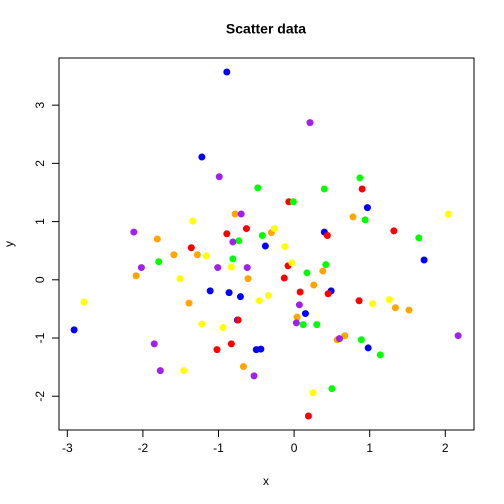 The height and width of the screenshot is (504, 504). I want to click on x-tick-label: -1, so click(218, 448).